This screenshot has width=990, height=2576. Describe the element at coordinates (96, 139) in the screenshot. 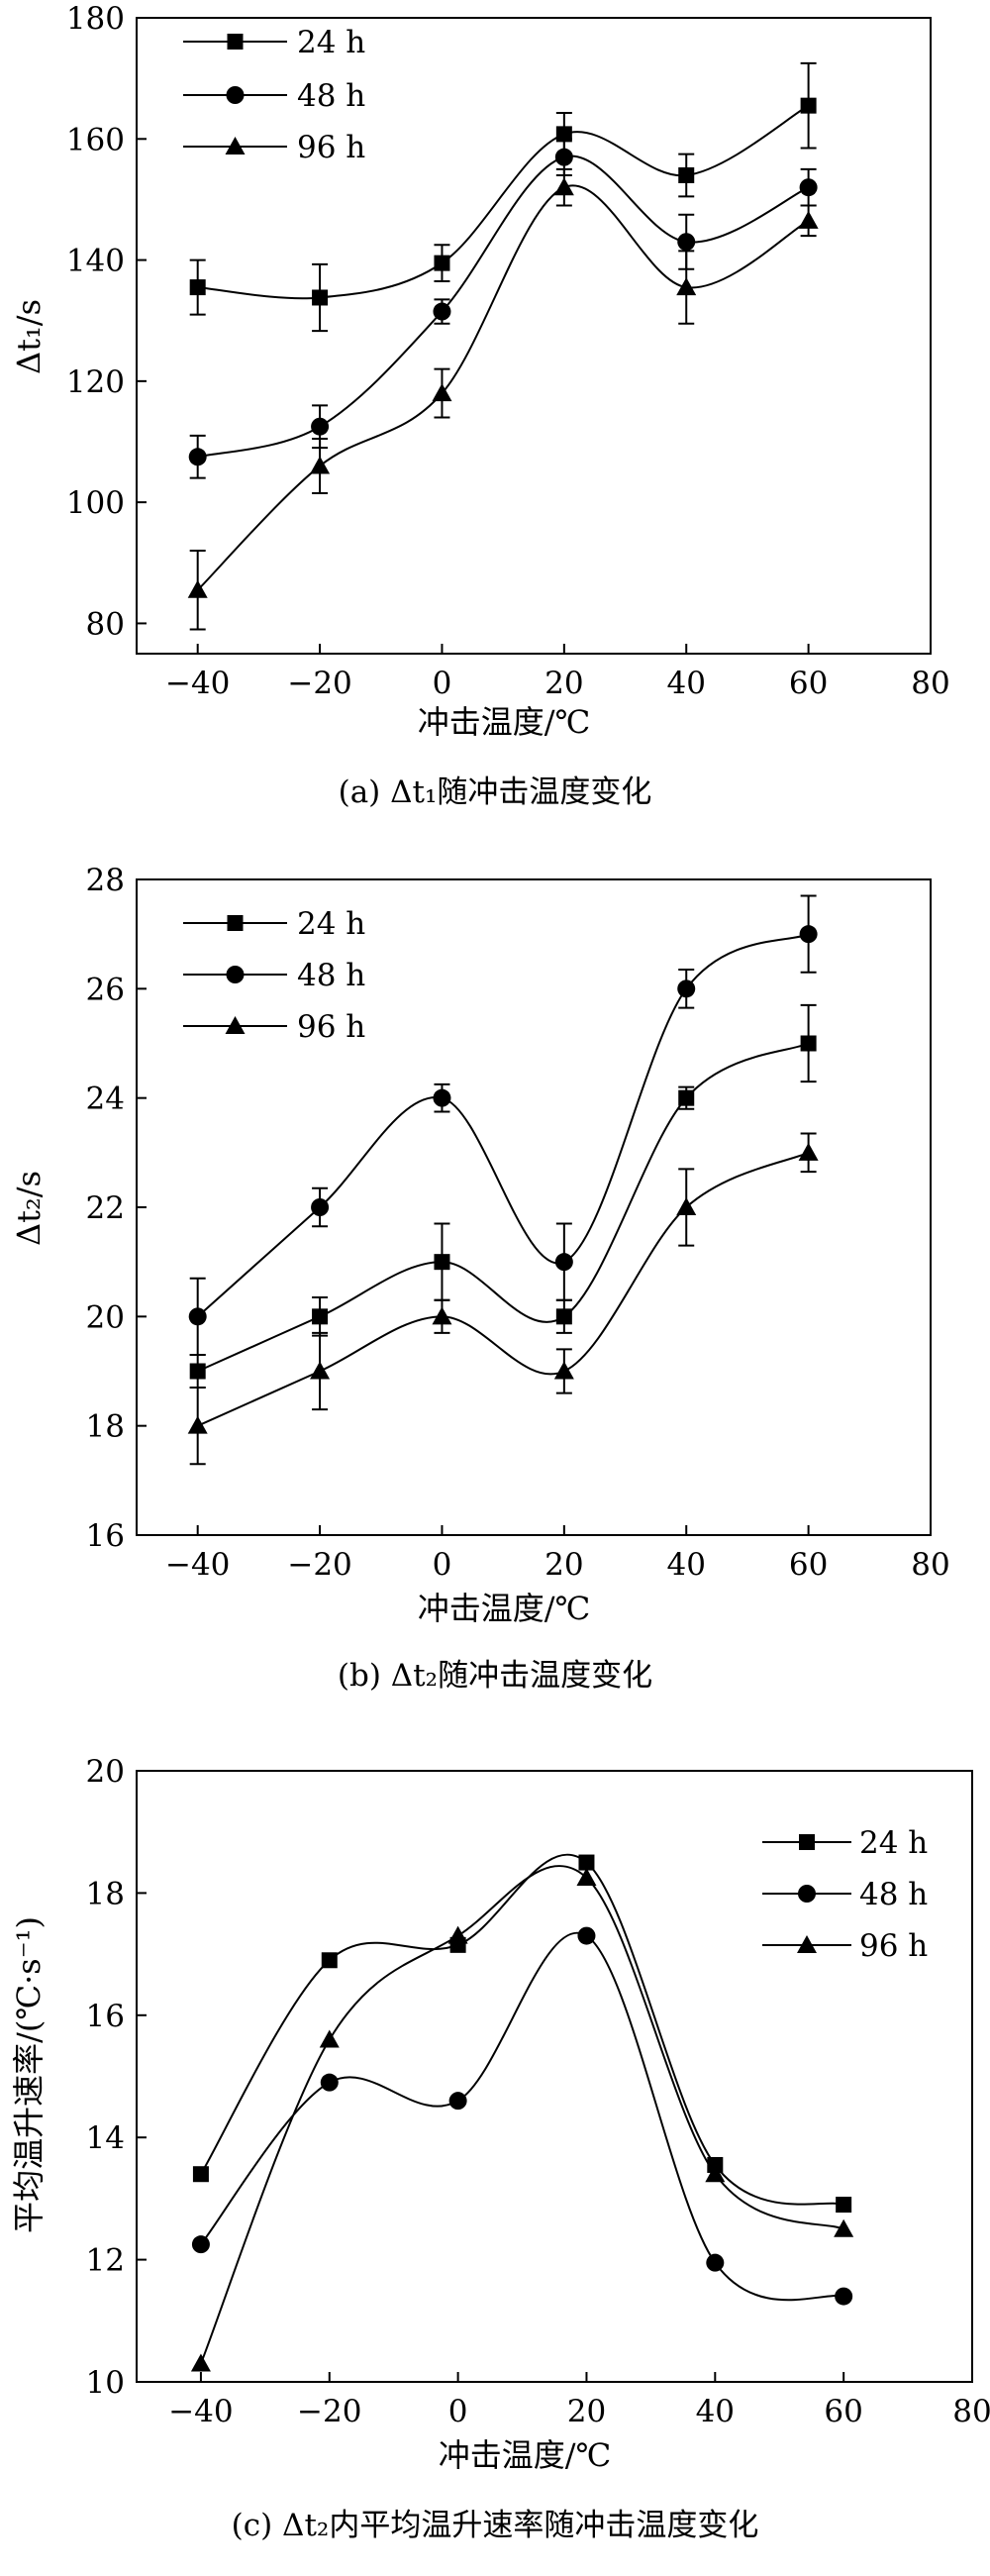

I see `y-tick-label: 160` at that location.